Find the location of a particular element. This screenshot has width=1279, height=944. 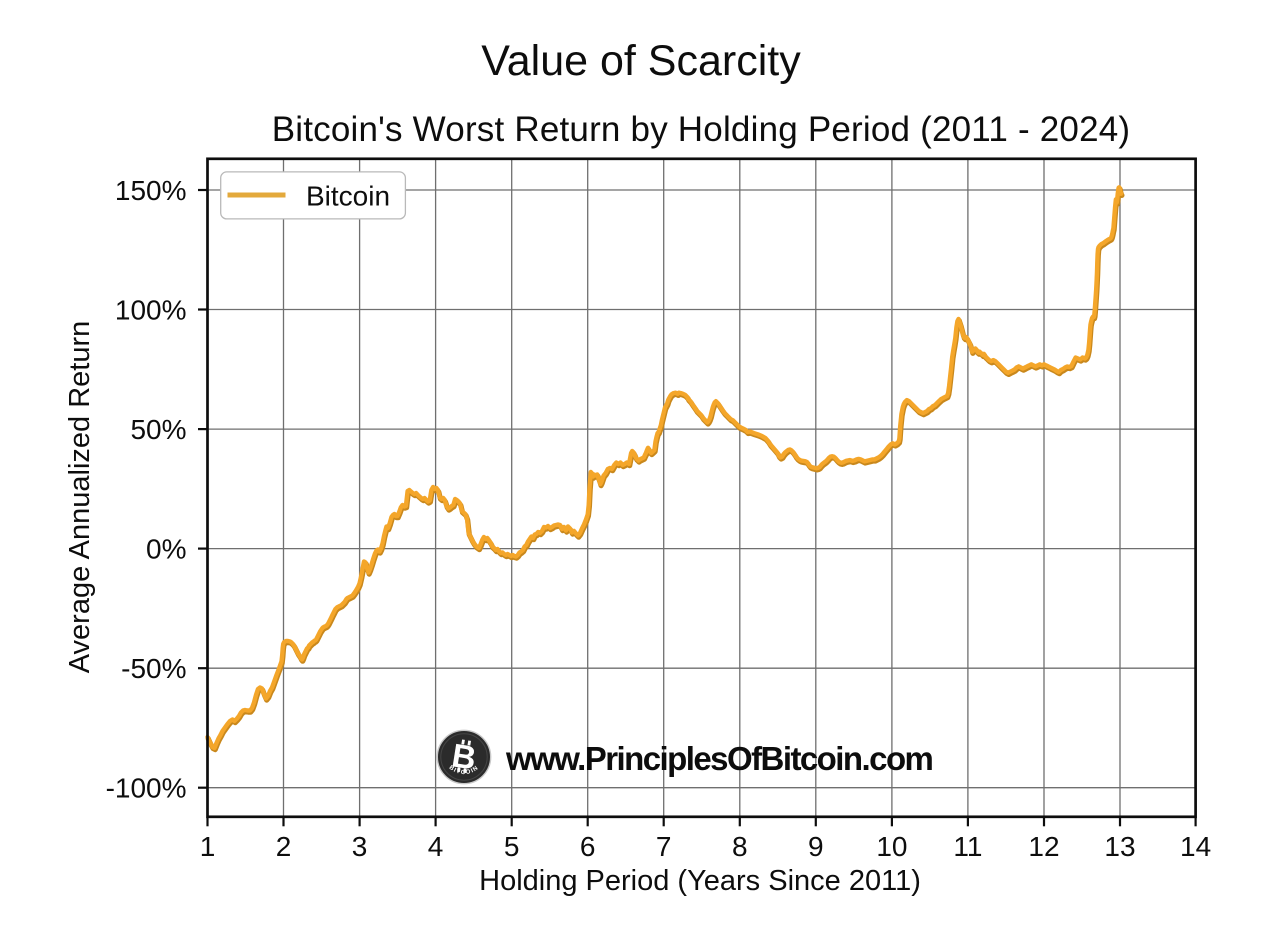

svg-text: 4 is located at coordinates (436, 846).